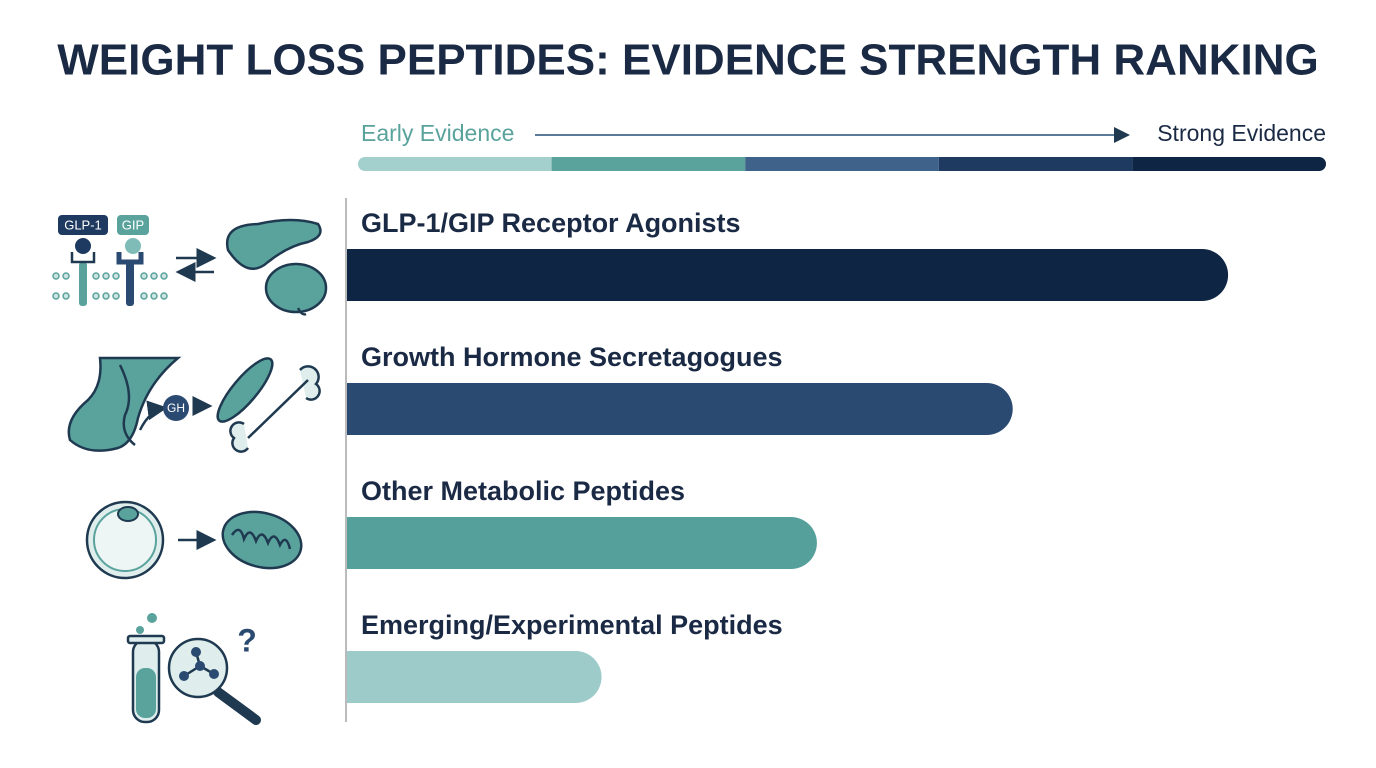 The image size is (1376, 768). I want to click on icon-experimental: ?, so click(193, 669).